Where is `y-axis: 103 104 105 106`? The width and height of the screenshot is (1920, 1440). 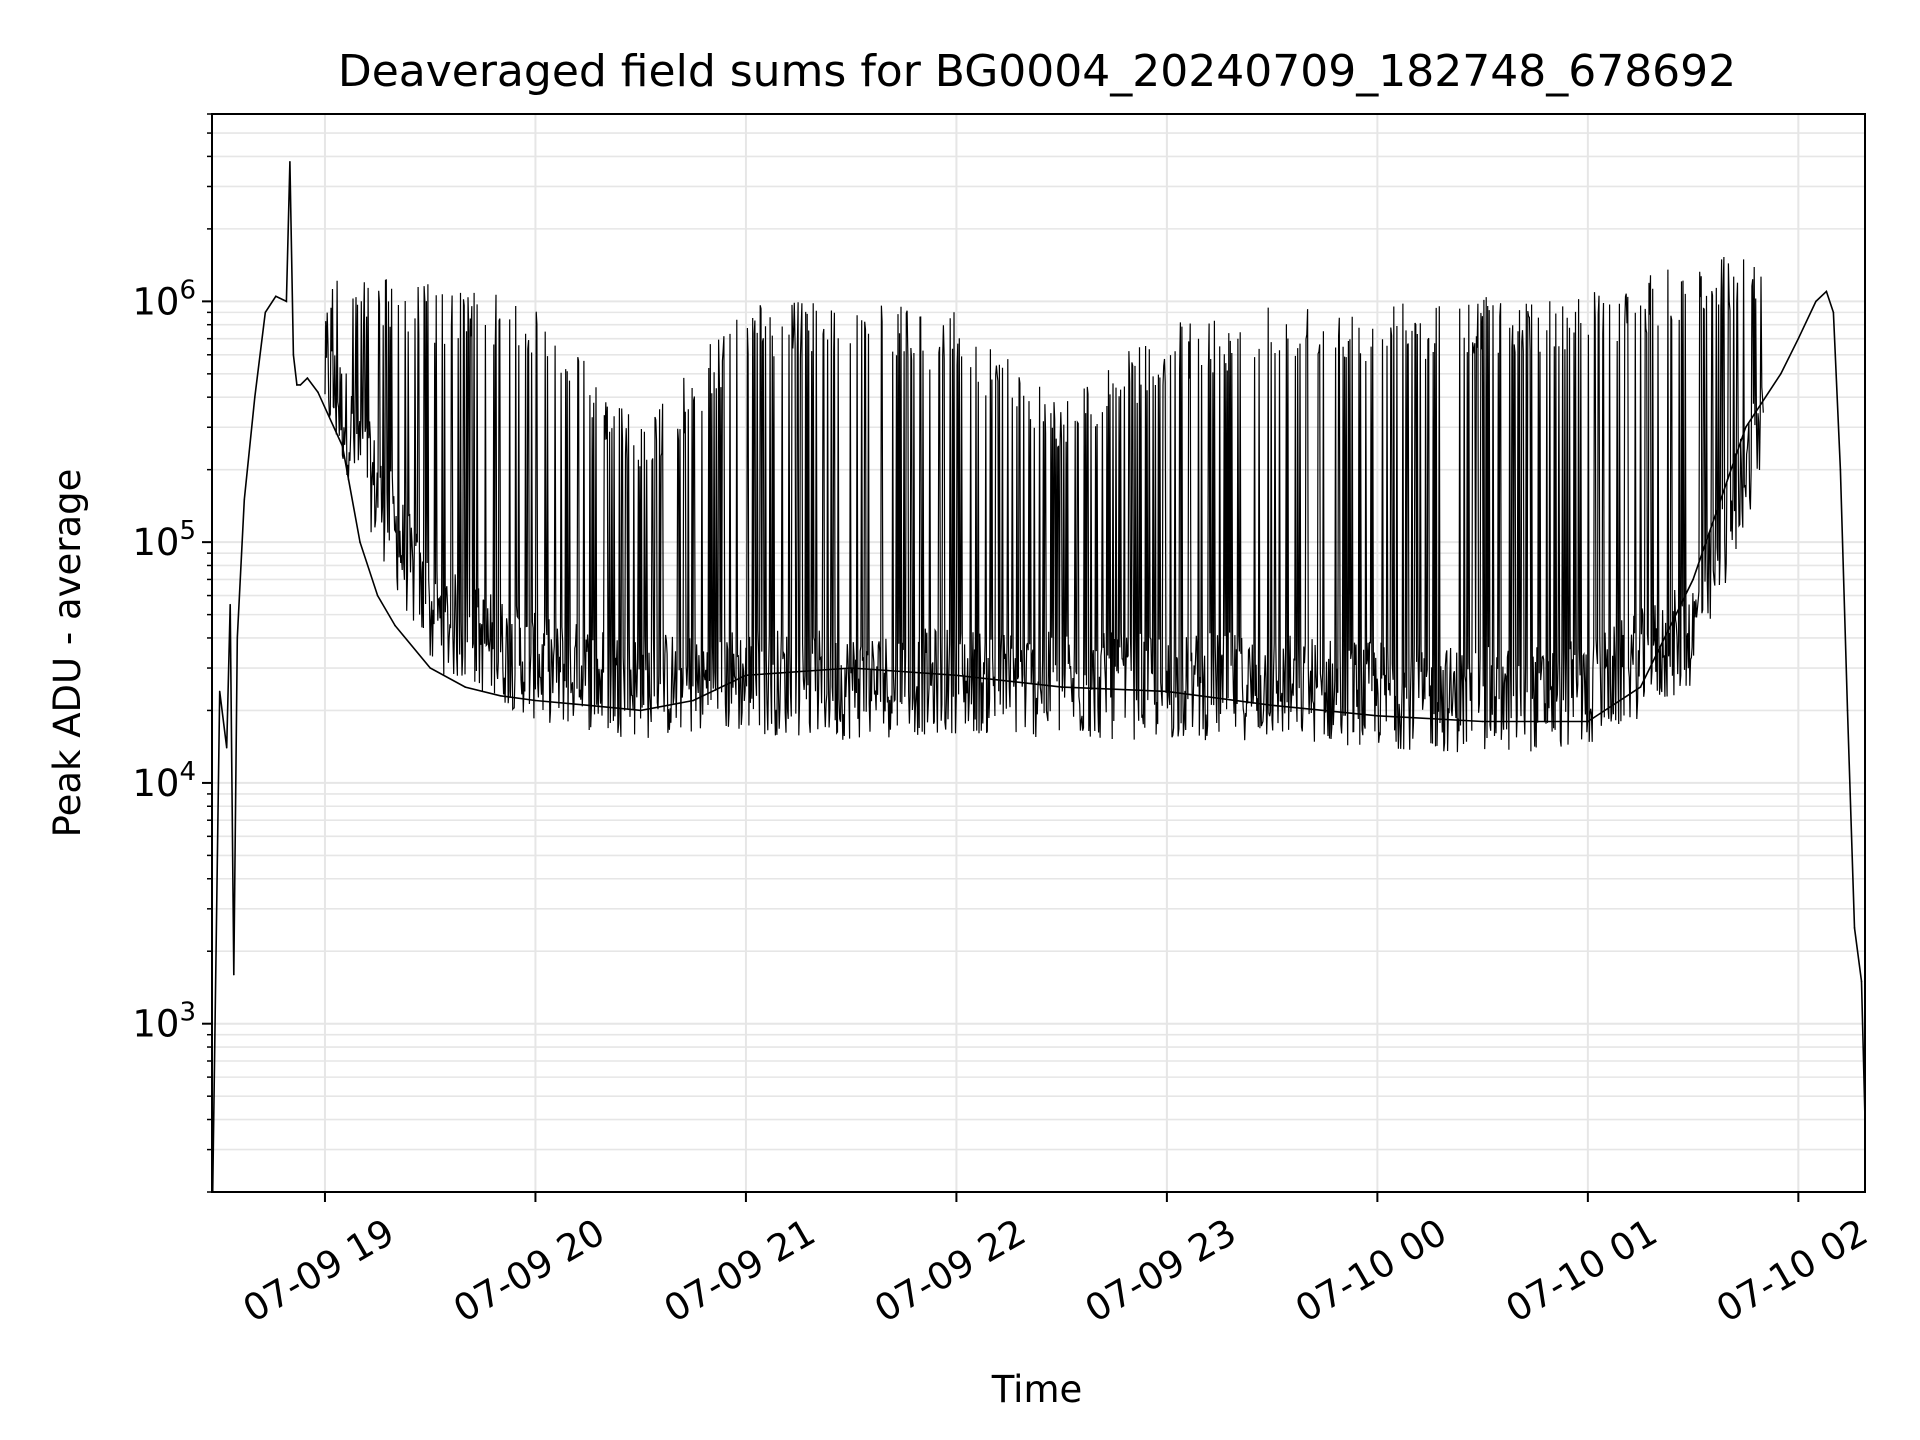 y-axis: 103 104 105 106 is located at coordinates (172, 653).